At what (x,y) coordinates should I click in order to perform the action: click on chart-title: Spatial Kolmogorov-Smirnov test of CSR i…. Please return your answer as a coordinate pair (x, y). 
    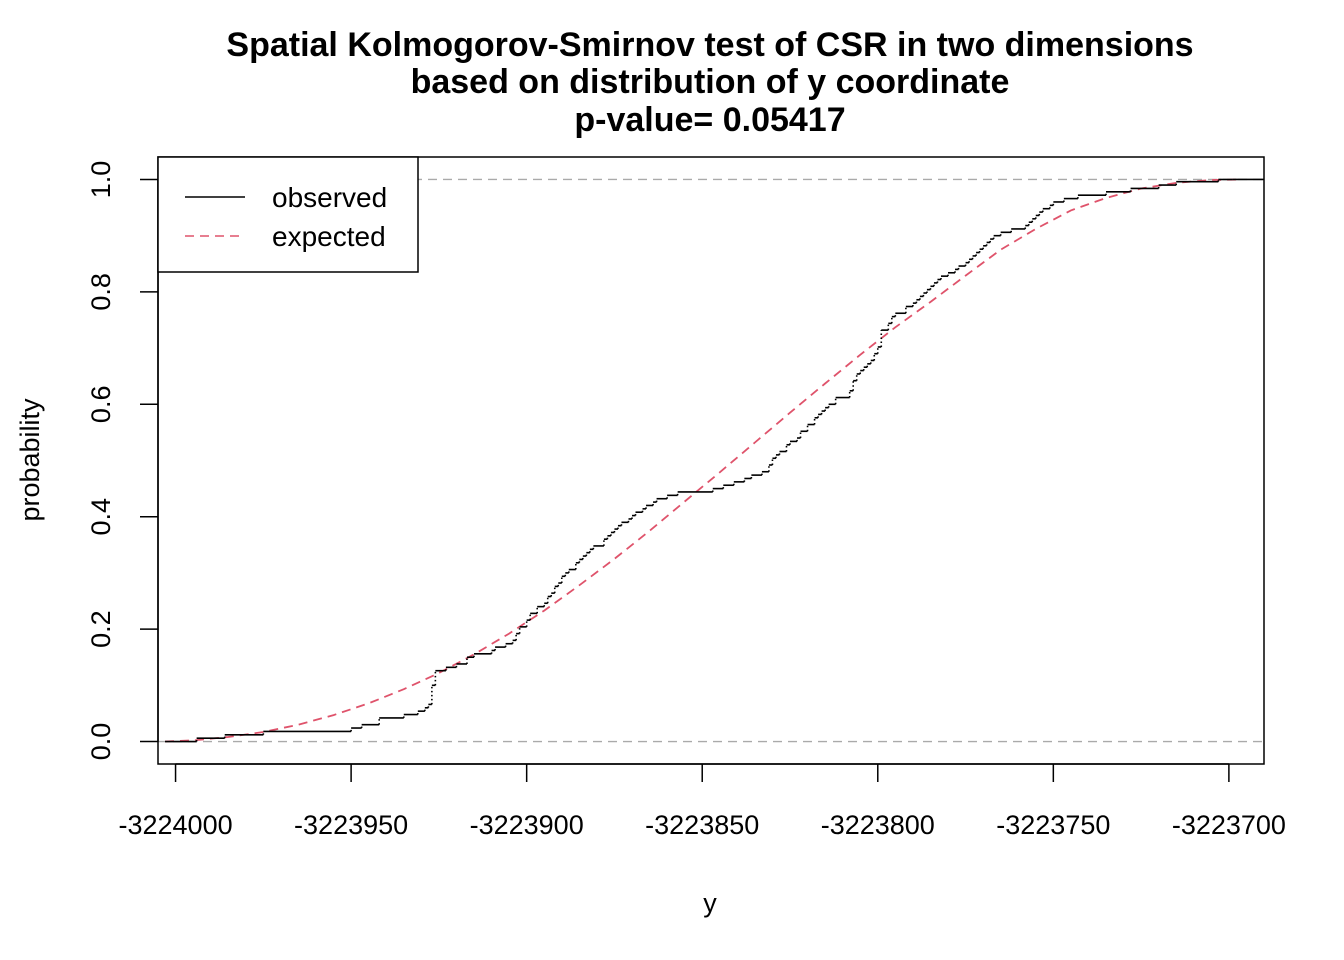
    Looking at the image, I should click on (709, 82).